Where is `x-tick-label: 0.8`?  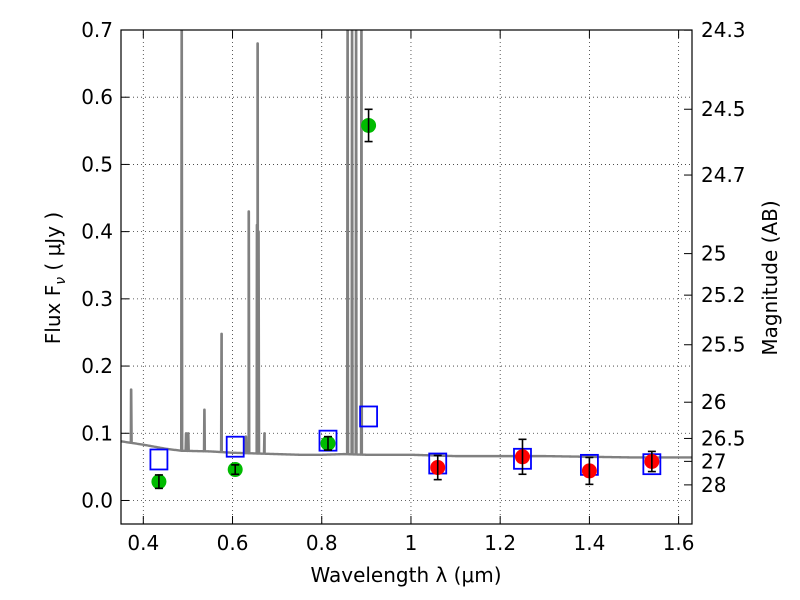
x-tick-label: 0.8 is located at coordinates (322, 543).